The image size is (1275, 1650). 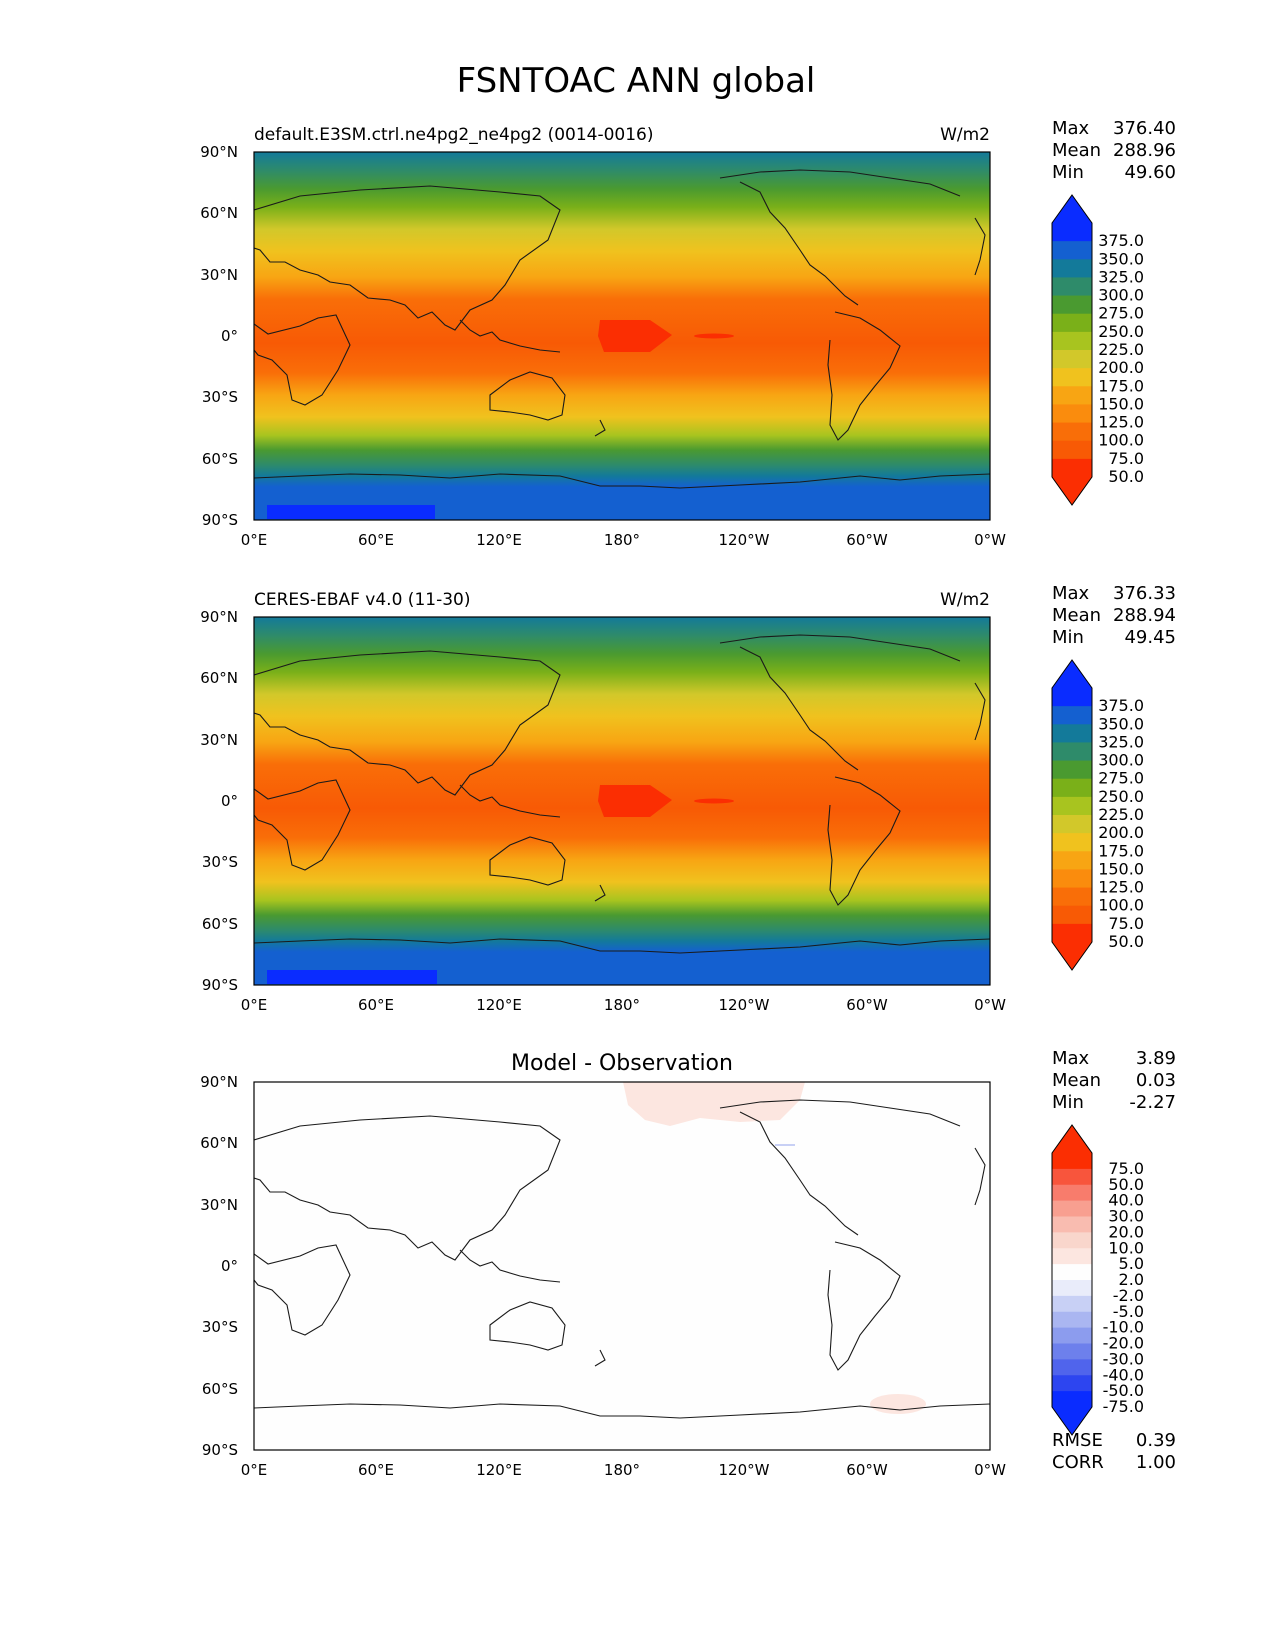 I want to click on colorbar-tick-label: 325.0, so click(x=1121, y=276).